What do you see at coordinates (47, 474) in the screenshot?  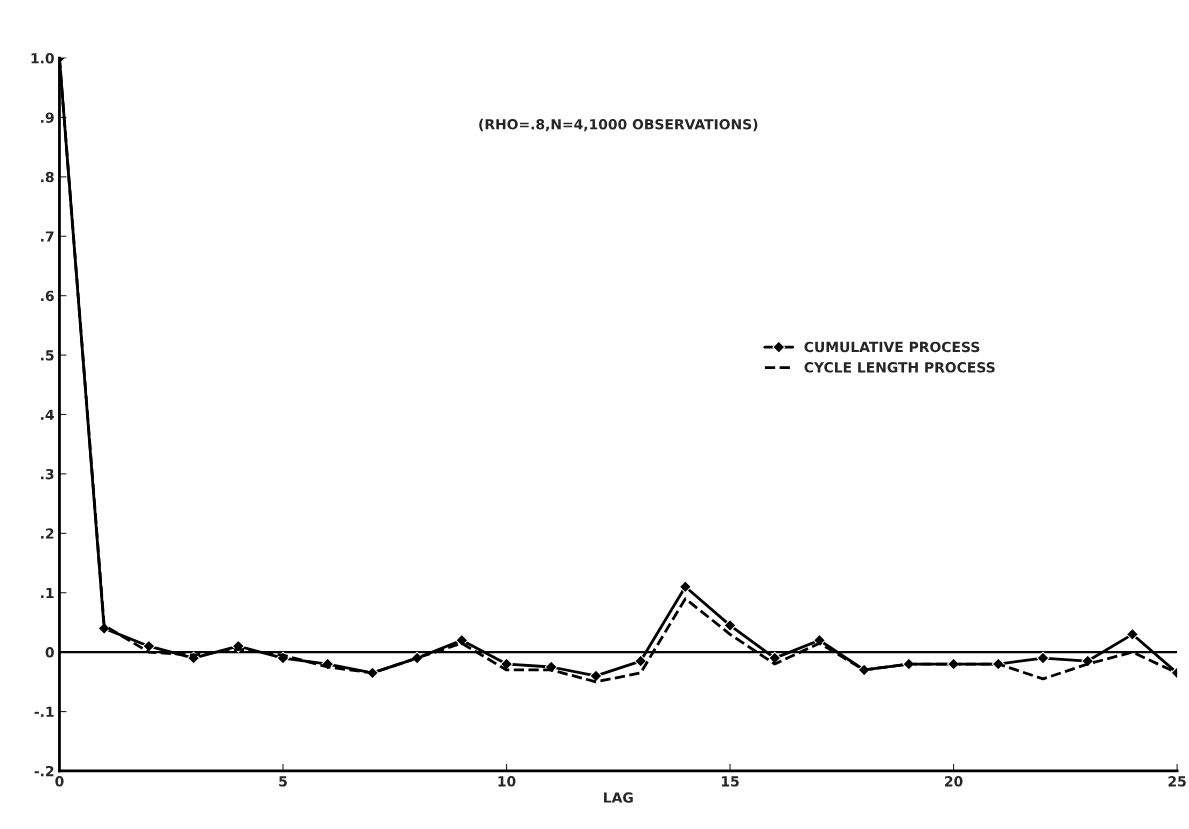 I see `y-tick-label: .3` at bounding box center [47, 474].